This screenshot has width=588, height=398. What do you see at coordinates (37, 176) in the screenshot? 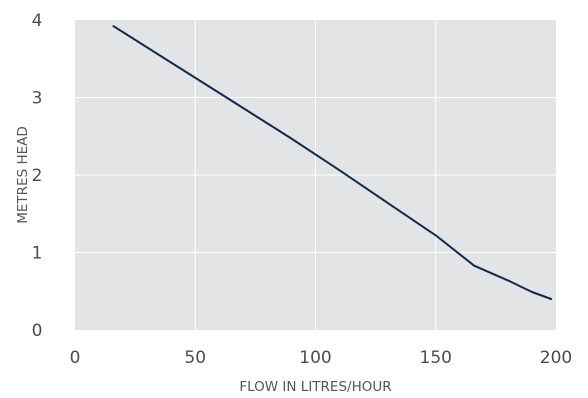
I see `y-tick-label: 2` at bounding box center [37, 176].